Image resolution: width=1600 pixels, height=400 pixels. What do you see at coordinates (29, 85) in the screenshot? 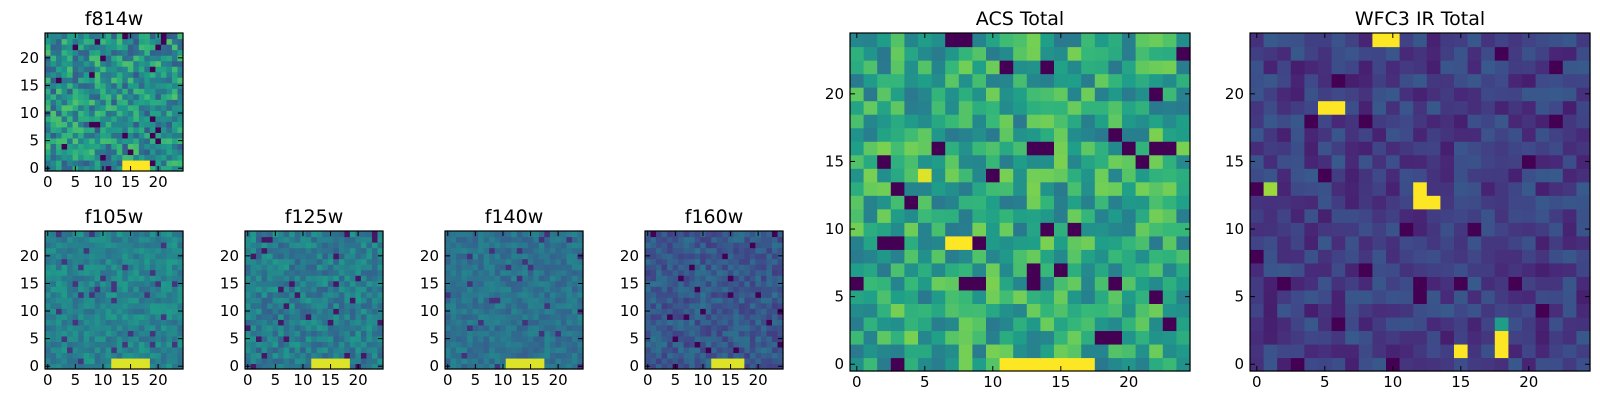
I see `y-tick-label: 15` at bounding box center [29, 85].